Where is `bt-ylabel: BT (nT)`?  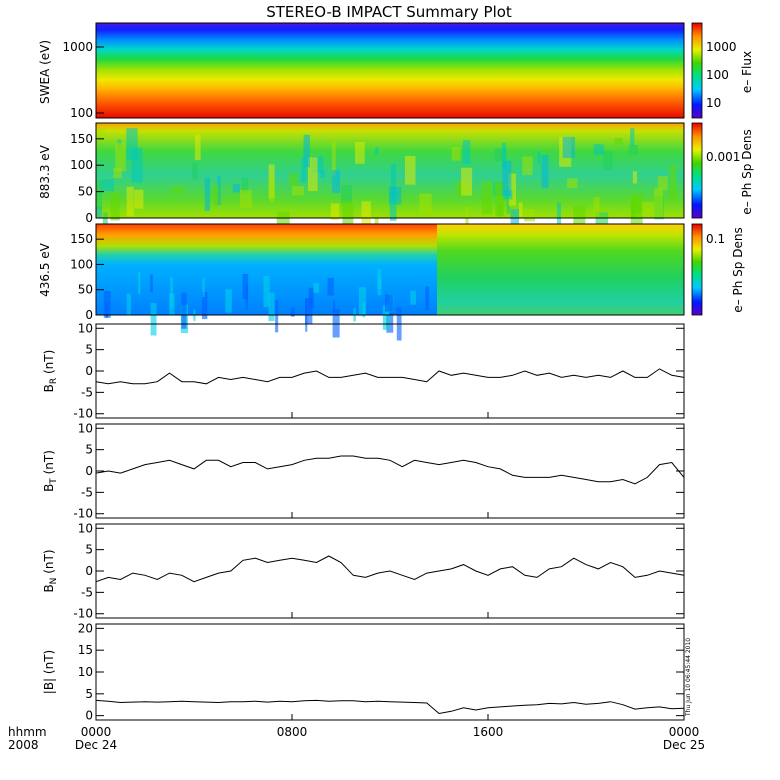
bt-ylabel: BT (nT) is located at coordinates (50, 471).